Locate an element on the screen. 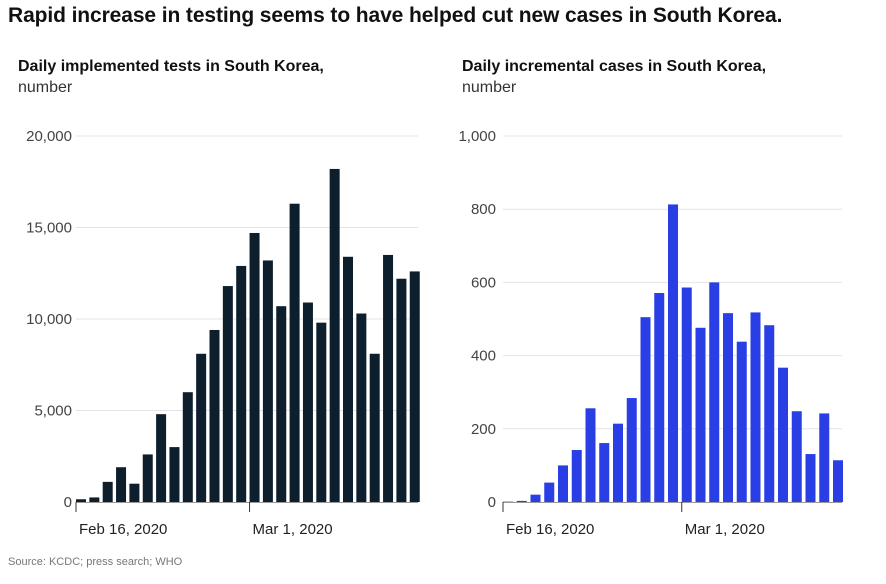 Image resolution: width=886 pixels, height=584 pixels. cases-x-tick-label: Mar 1, 2020 is located at coordinates (725, 529).